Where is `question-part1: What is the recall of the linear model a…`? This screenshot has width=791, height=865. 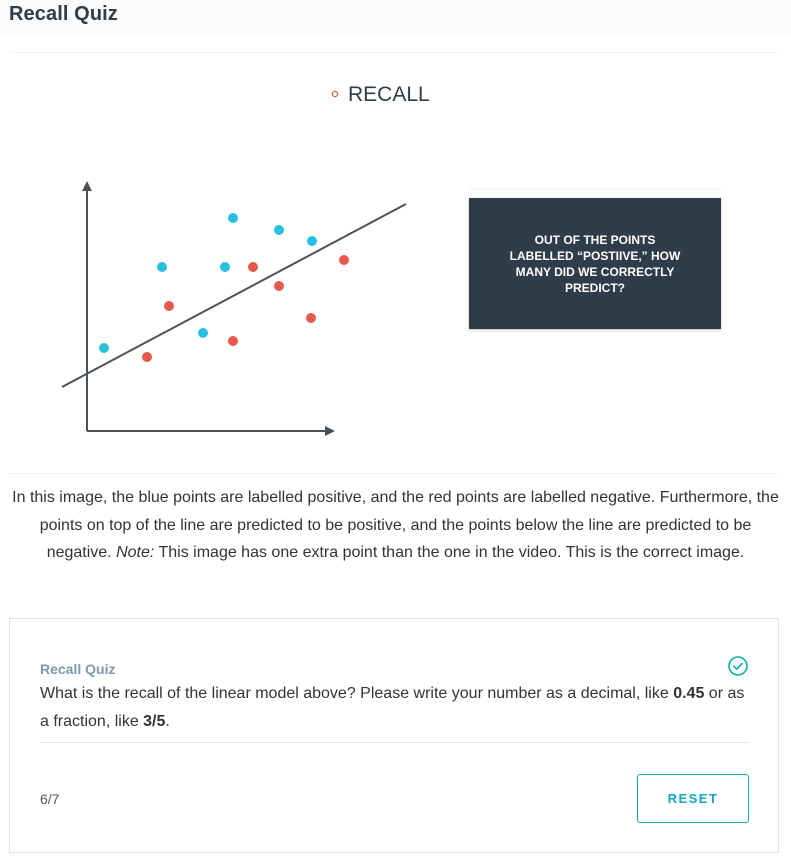 question-part1: What is the recall of the linear model a… is located at coordinates (357, 693).